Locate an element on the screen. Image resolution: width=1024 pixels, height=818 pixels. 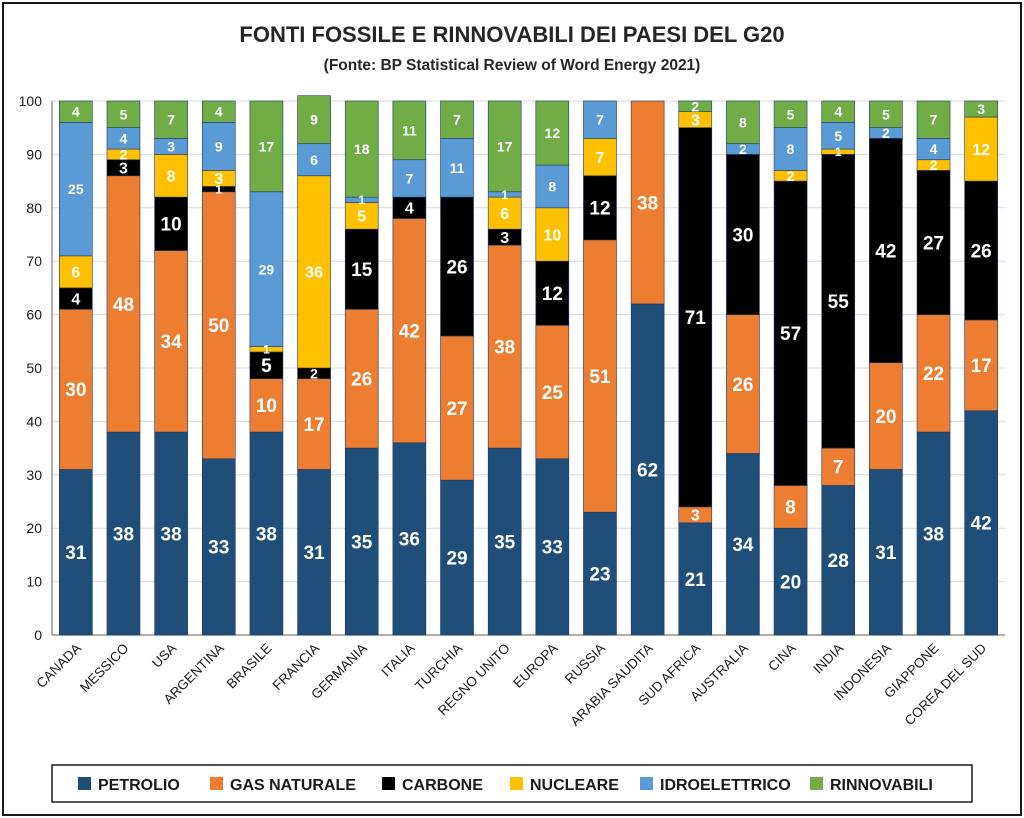
y-tick-label: 20 is located at coordinates (34, 528).